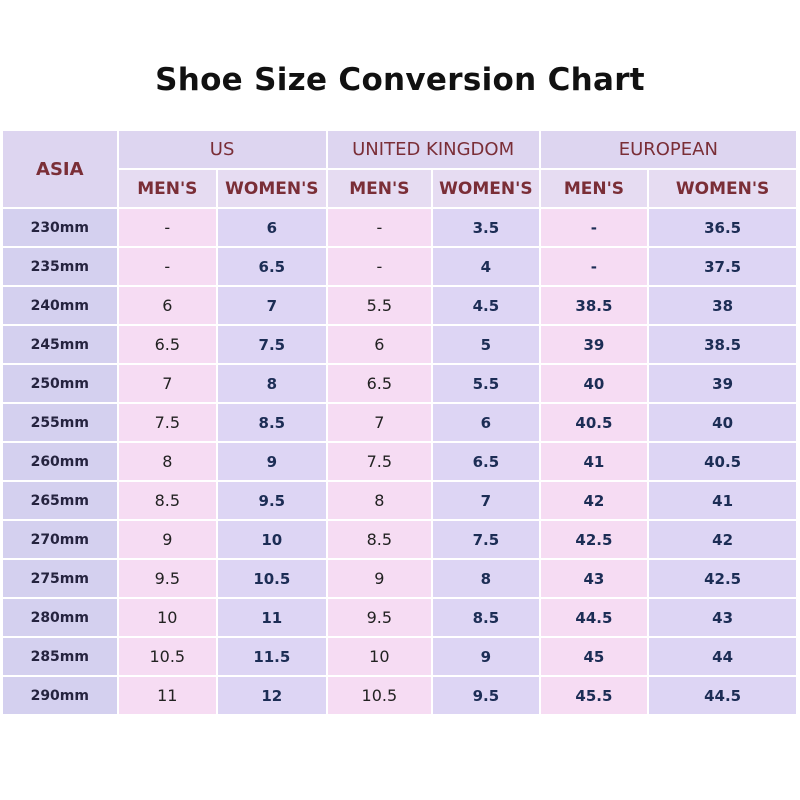 The height and width of the screenshot is (800, 800). I want to click on uk-womens-cell: 7.5, so click(486, 539).